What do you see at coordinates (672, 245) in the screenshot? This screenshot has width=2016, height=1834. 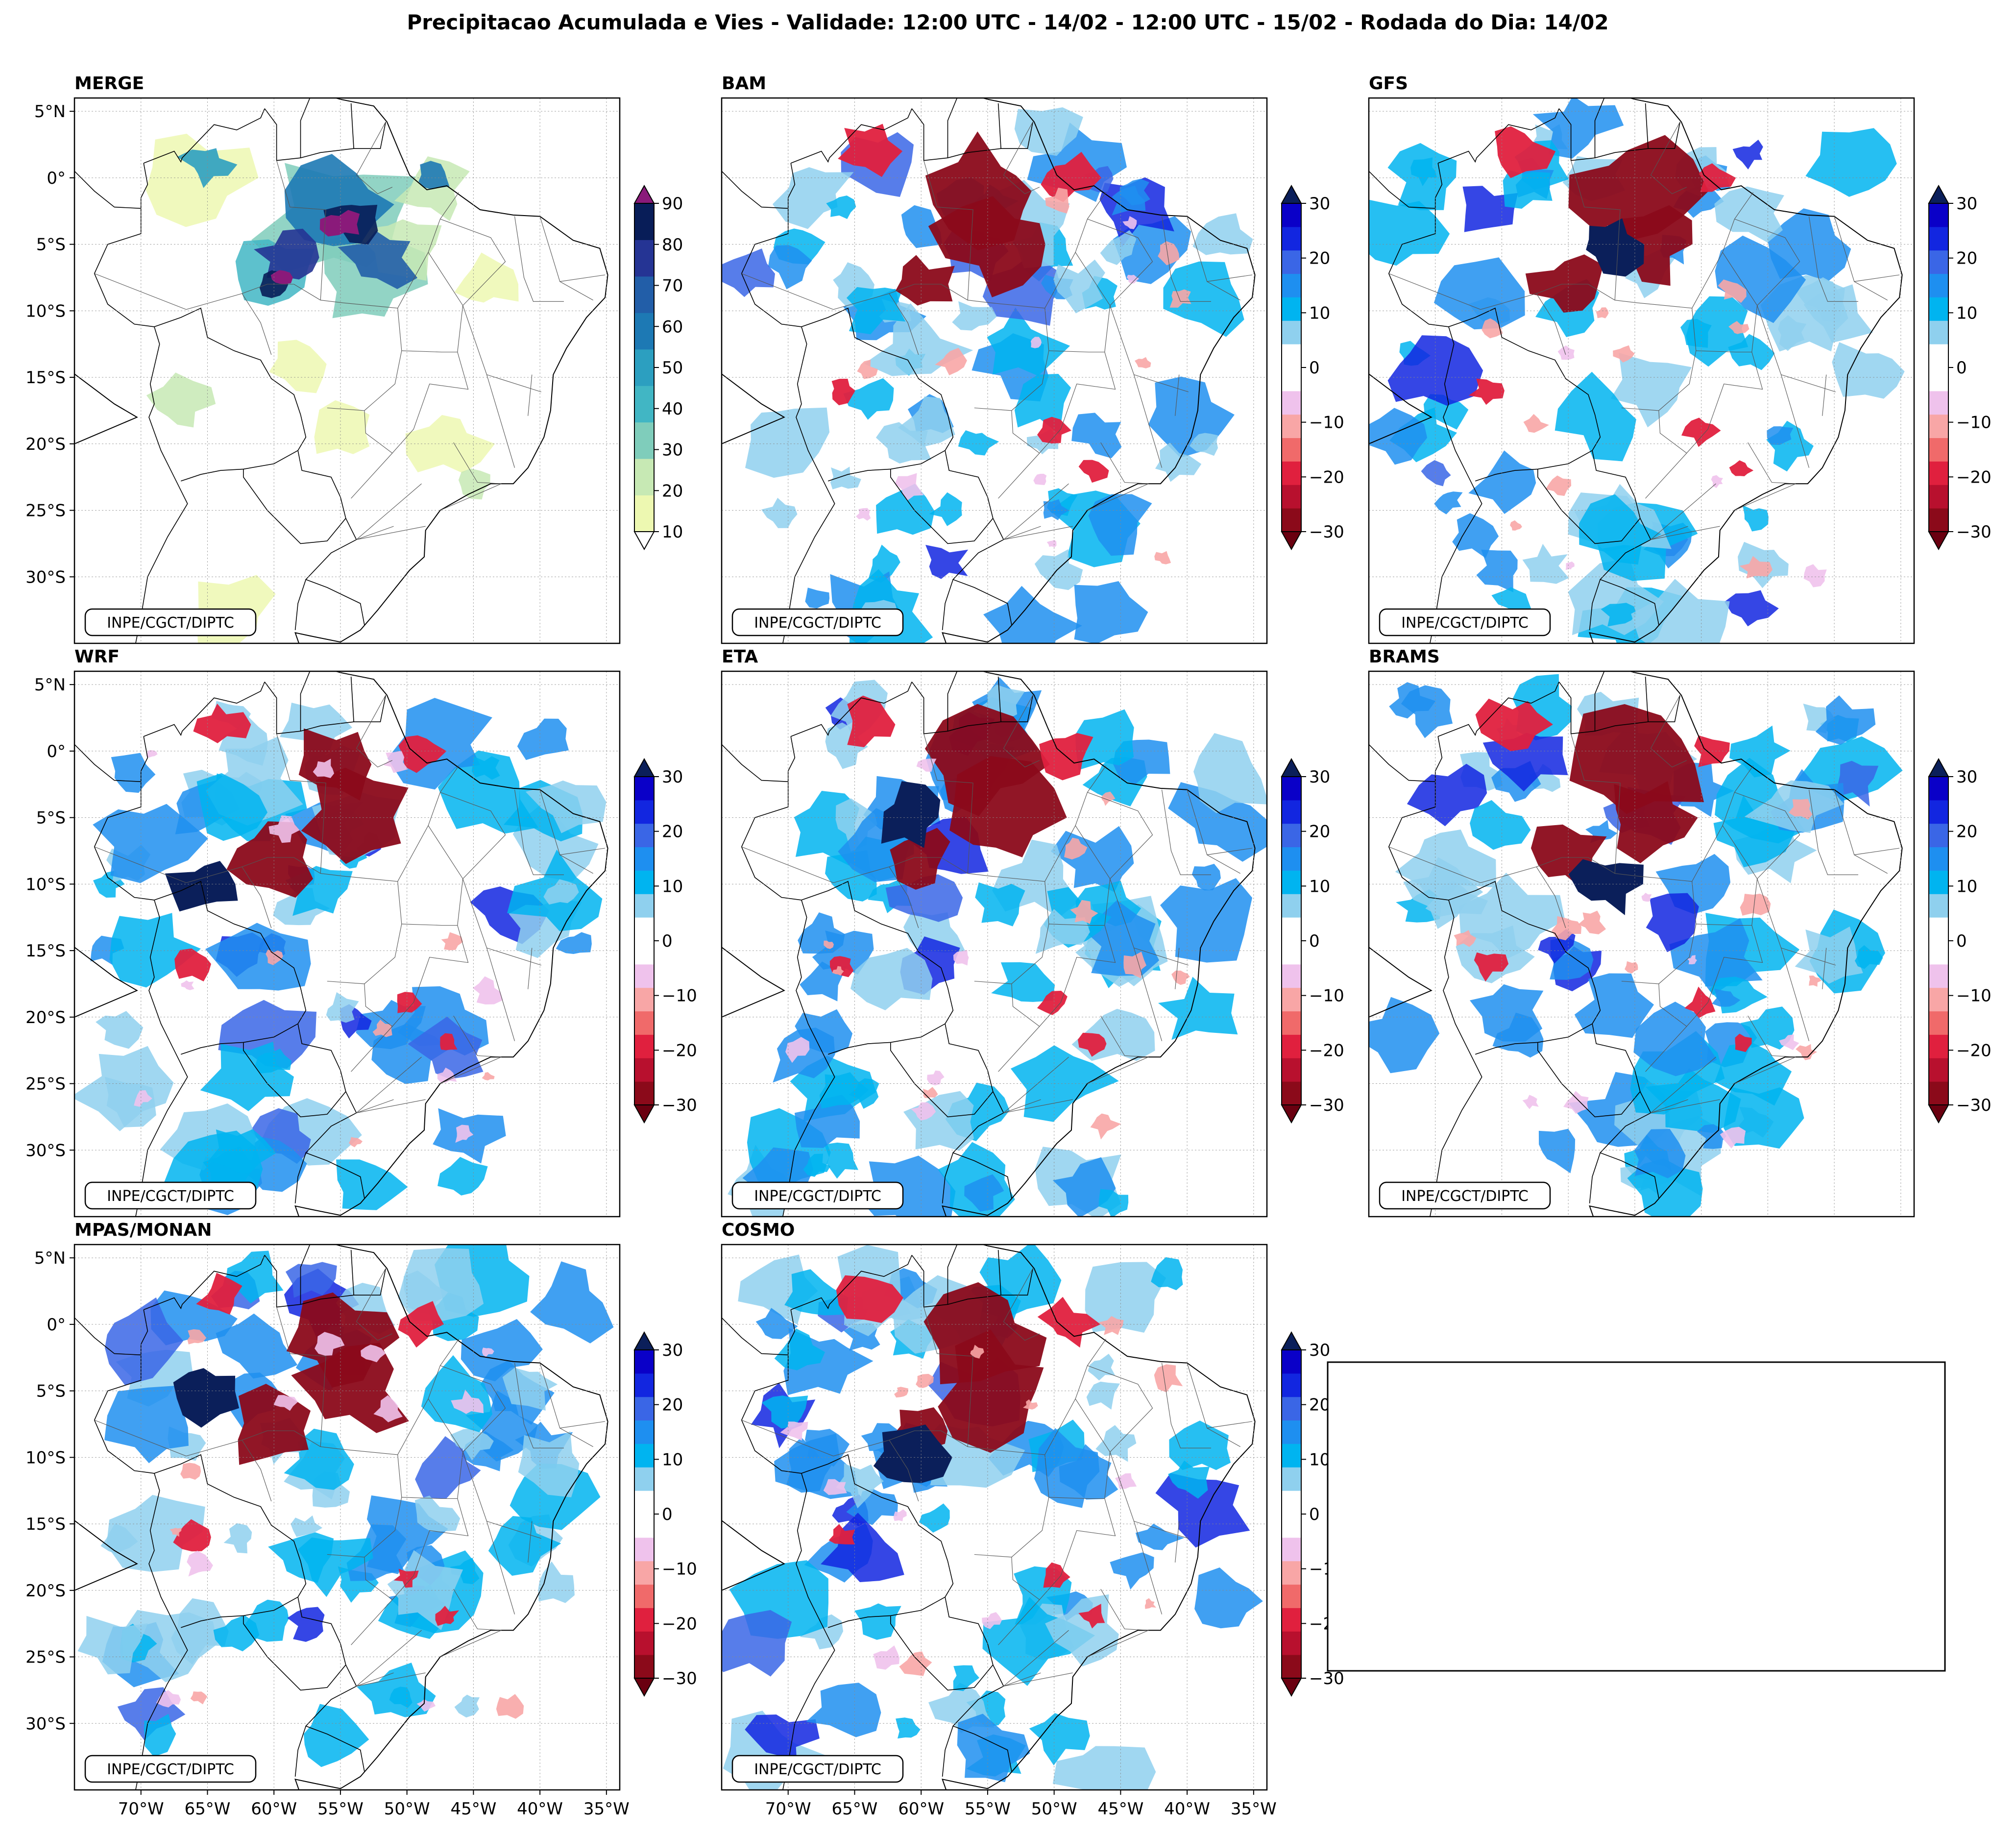 I see `colorbar-tick-label: 80` at bounding box center [672, 245].